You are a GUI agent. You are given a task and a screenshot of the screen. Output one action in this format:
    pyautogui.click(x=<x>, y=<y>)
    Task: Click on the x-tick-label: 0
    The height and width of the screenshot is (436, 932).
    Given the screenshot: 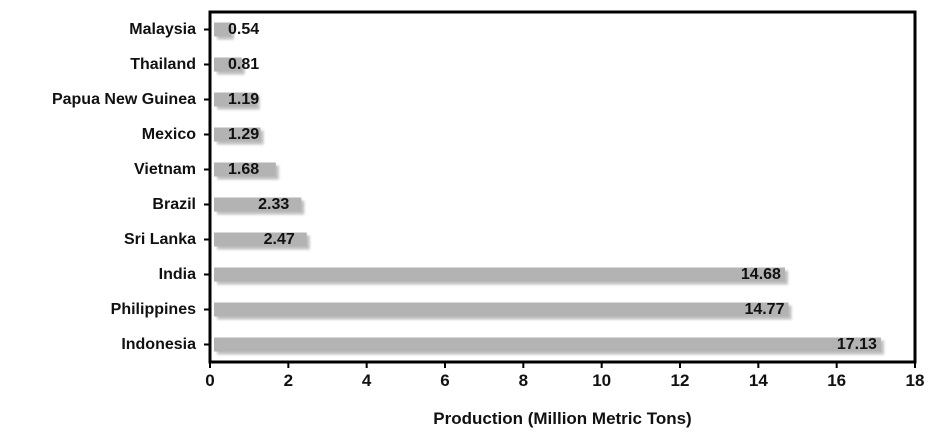 What is the action you would take?
    pyautogui.click(x=209, y=380)
    